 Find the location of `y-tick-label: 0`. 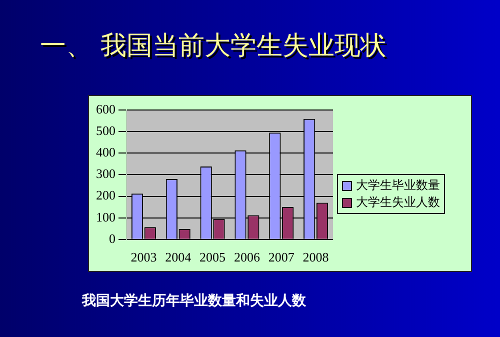

y-tick-label: 0 is located at coordinates (112, 238).